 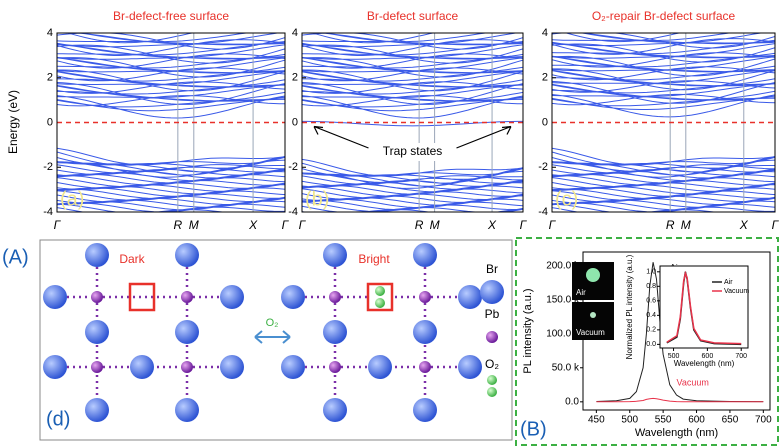 What do you see at coordinates (651, 330) in the screenshot?
I see `y-tick-label: 0.2` at bounding box center [651, 330].